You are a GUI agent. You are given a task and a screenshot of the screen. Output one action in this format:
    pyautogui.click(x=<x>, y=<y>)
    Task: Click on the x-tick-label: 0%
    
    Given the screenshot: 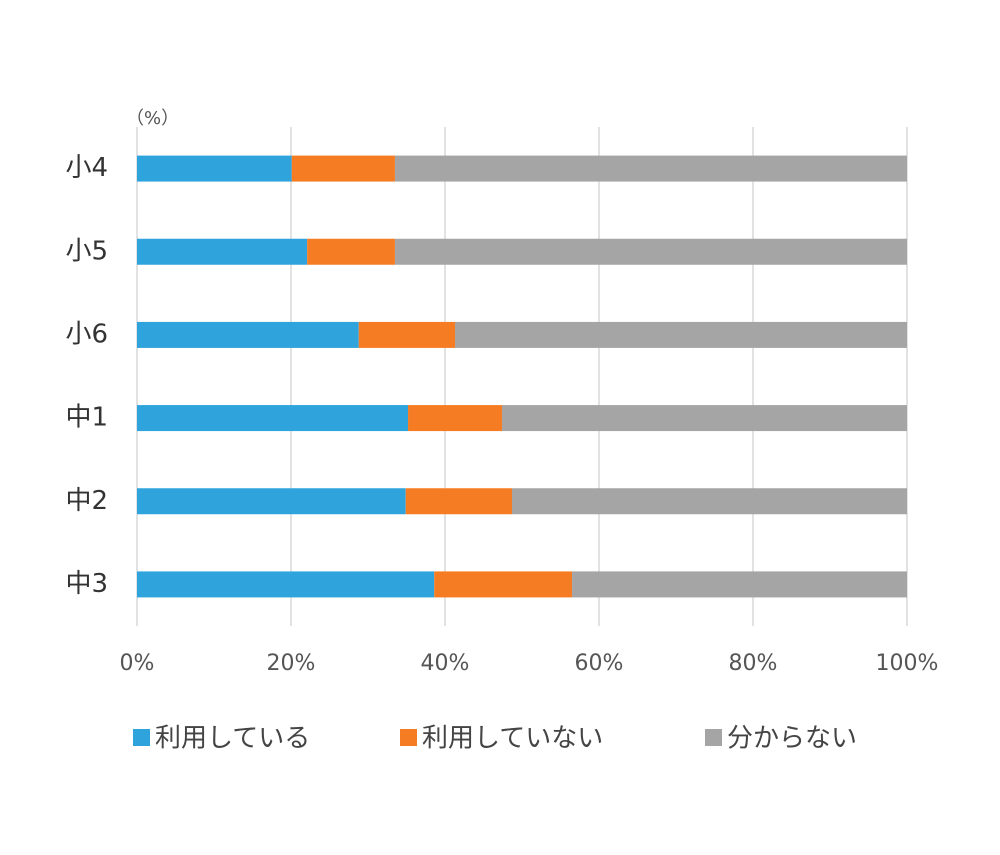 What is the action you would take?
    pyautogui.click(x=137, y=663)
    